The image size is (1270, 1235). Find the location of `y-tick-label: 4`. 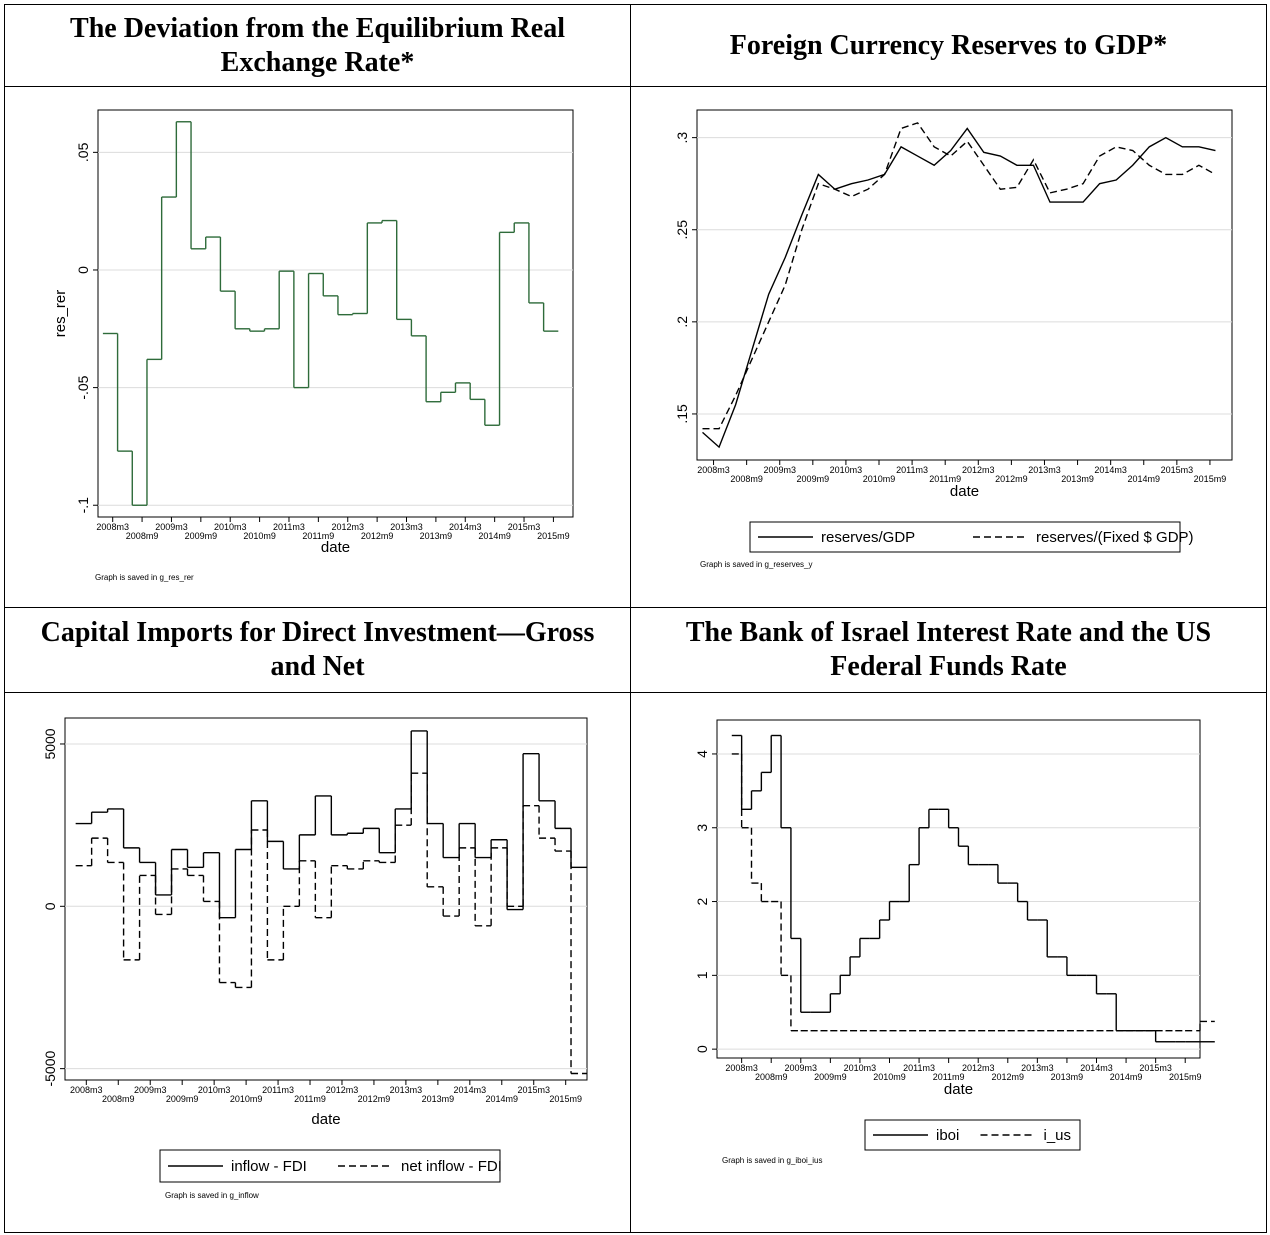

y-tick-label: 4 is located at coordinates (702, 754).